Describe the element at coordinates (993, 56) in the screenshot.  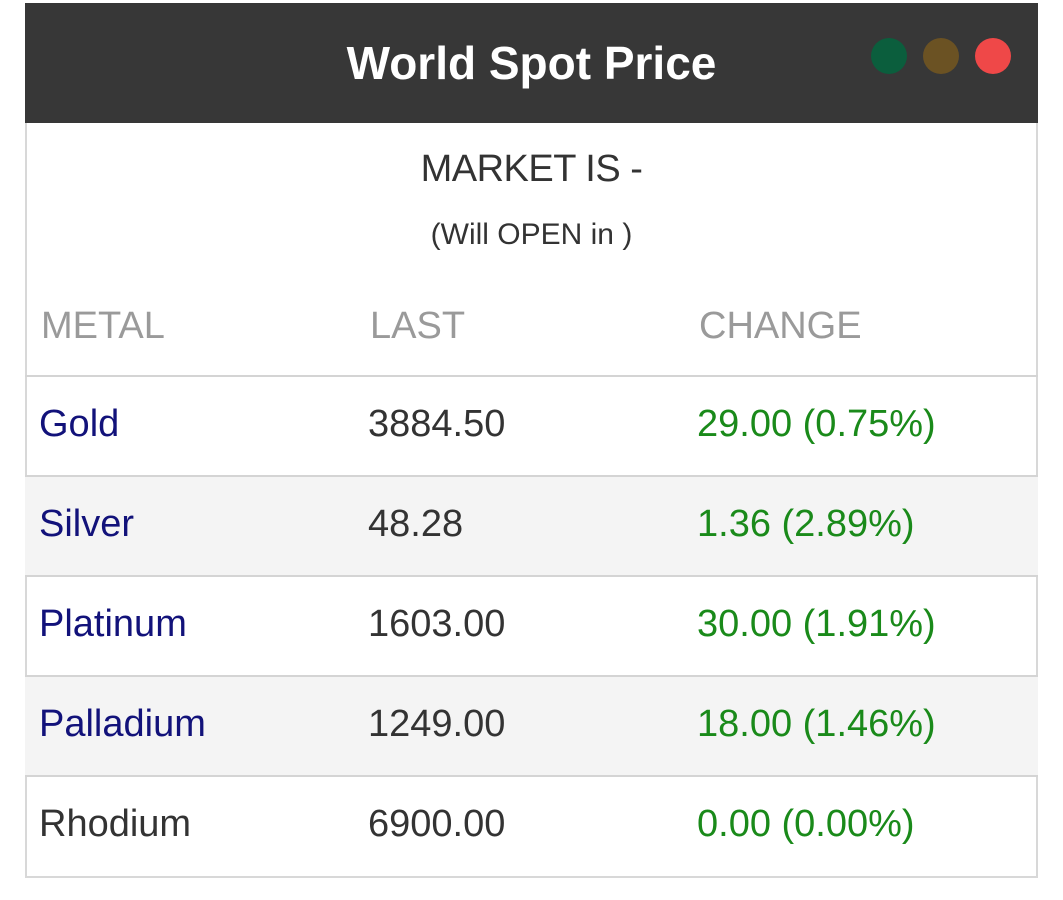
I see `red-dot-icon` at that location.